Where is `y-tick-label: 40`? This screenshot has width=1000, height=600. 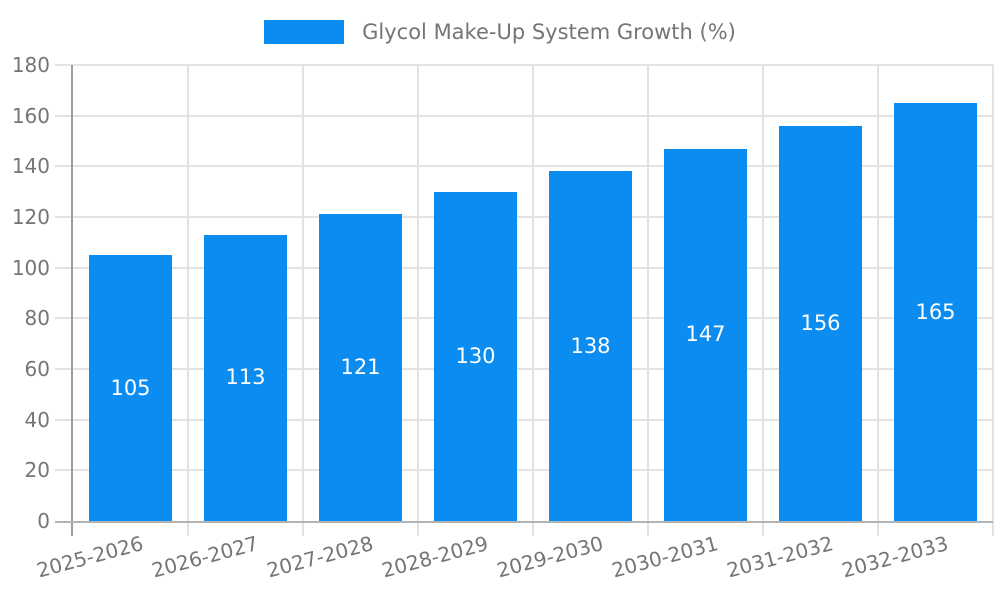 y-tick-label: 40 is located at coordinates (37, 419).